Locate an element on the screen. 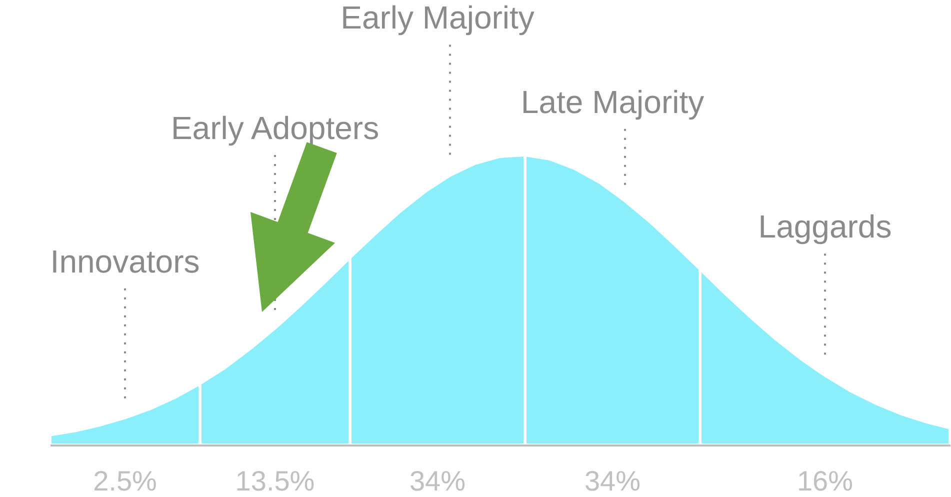 The width and height of the screenshot is (951, 497). text: Early Adopters is located at coordinates (275, 128).